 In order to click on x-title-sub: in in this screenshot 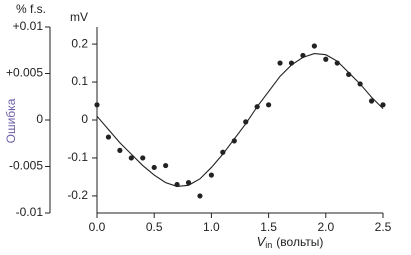, I will do `click(268, 245)`.